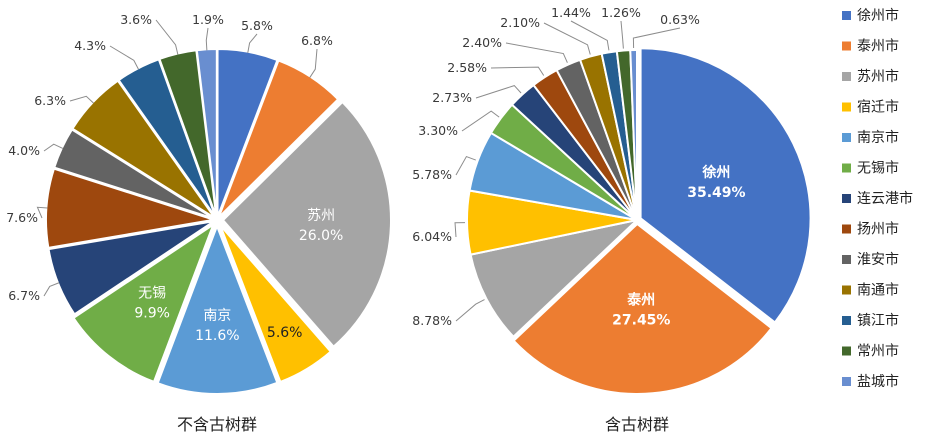  I want to click on pie-slice-徐州市, so click(725, 185).